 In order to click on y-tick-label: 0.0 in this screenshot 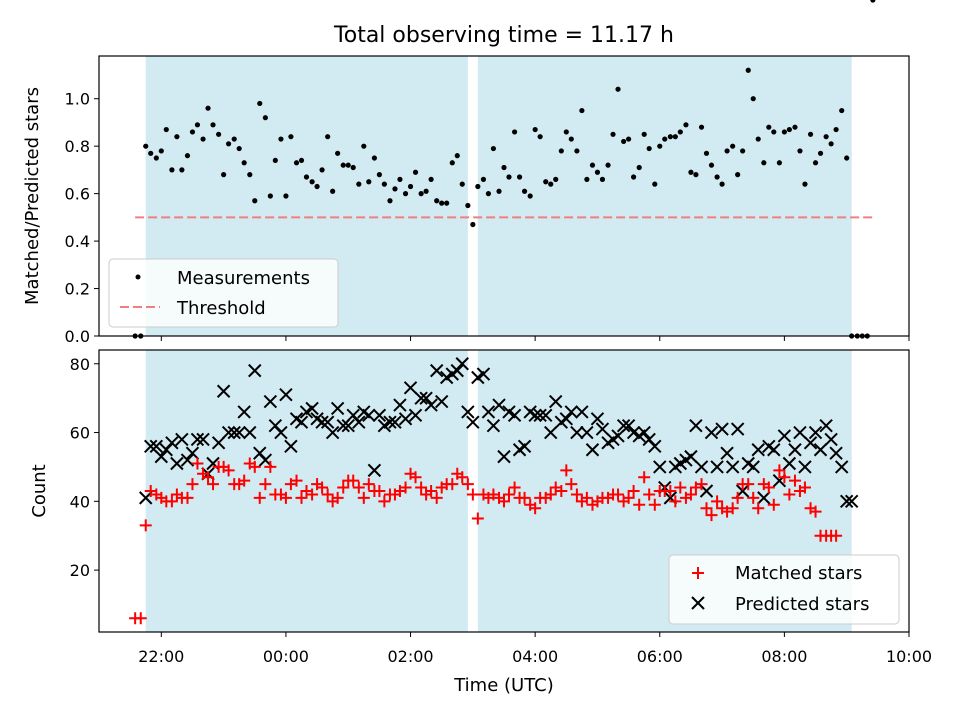, I will do `click(77, 336)`.